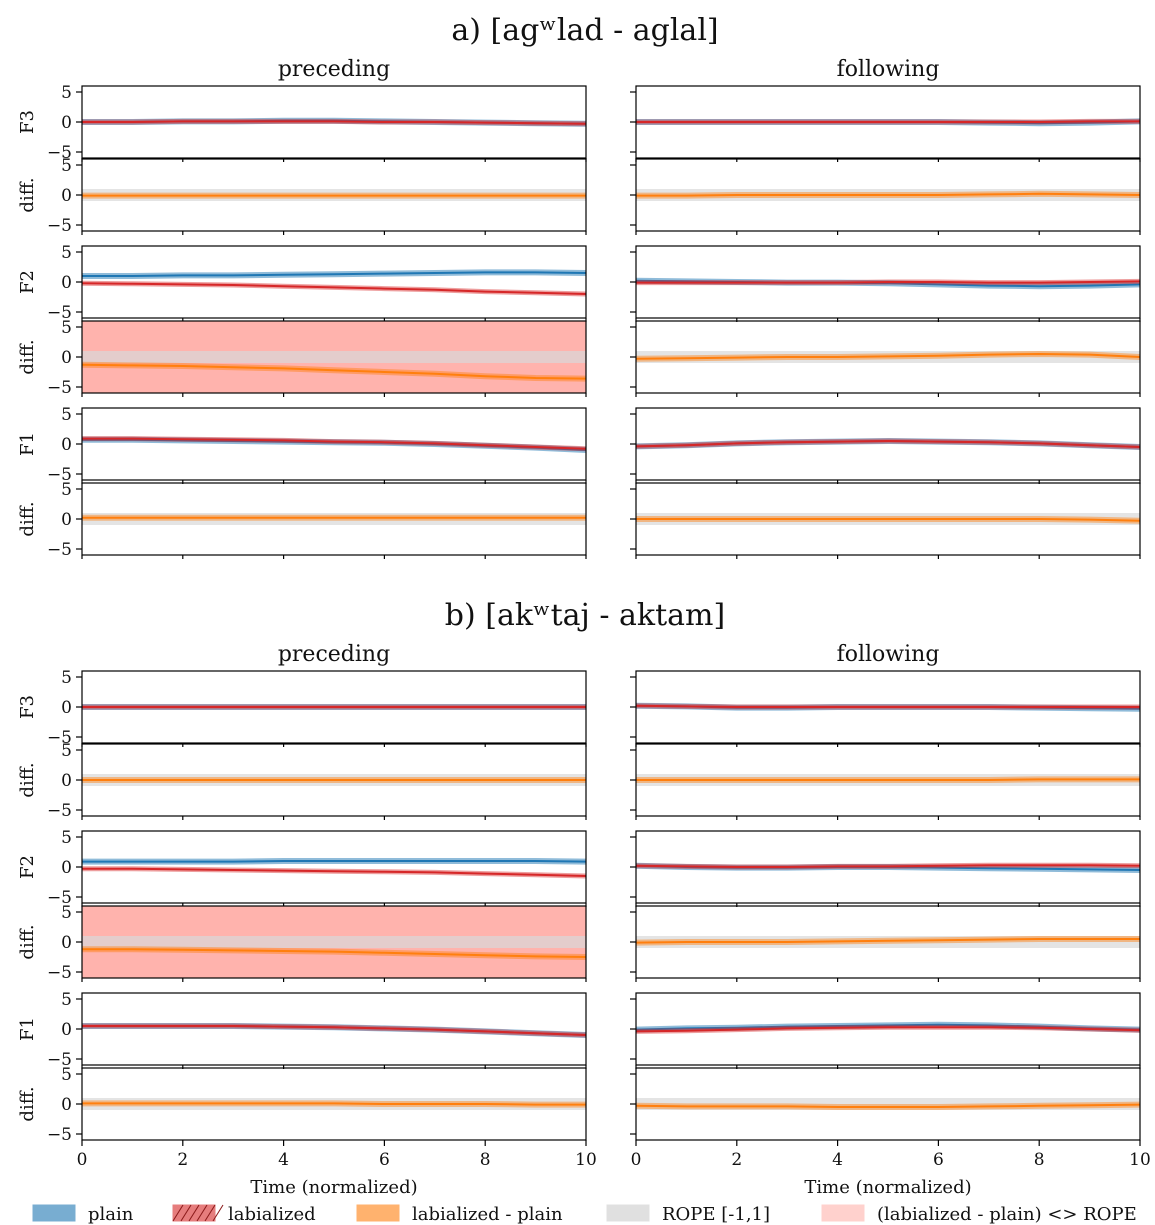  I want to click on legend-label: labialized, so click(272, 1214).